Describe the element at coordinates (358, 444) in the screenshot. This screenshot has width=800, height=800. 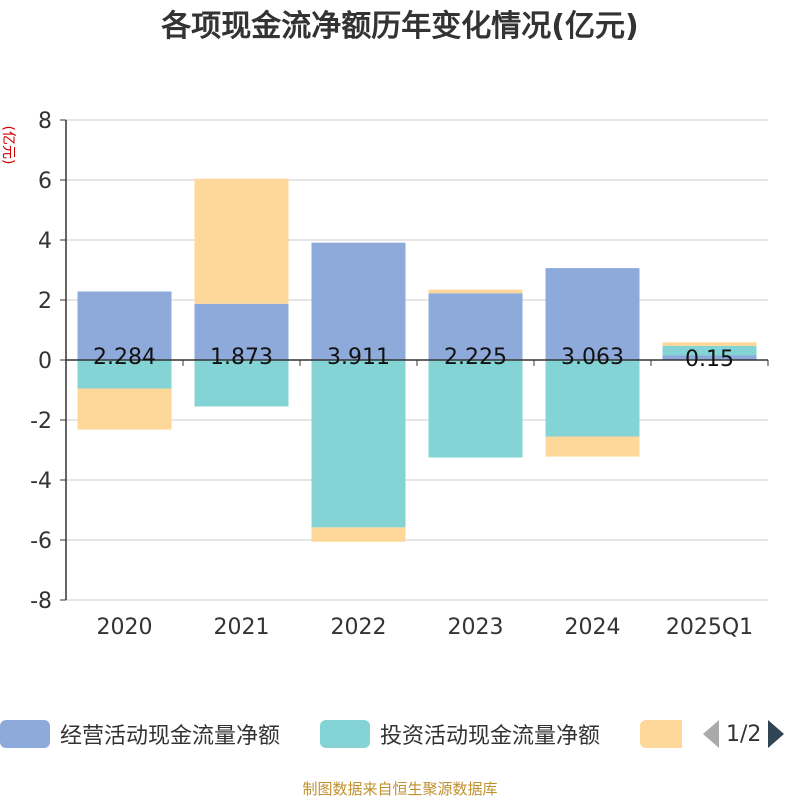
I see `bar-series2-2022` at that location.